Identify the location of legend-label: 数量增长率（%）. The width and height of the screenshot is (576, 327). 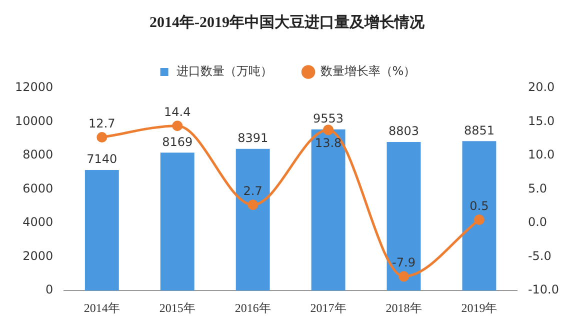
(368, 71).